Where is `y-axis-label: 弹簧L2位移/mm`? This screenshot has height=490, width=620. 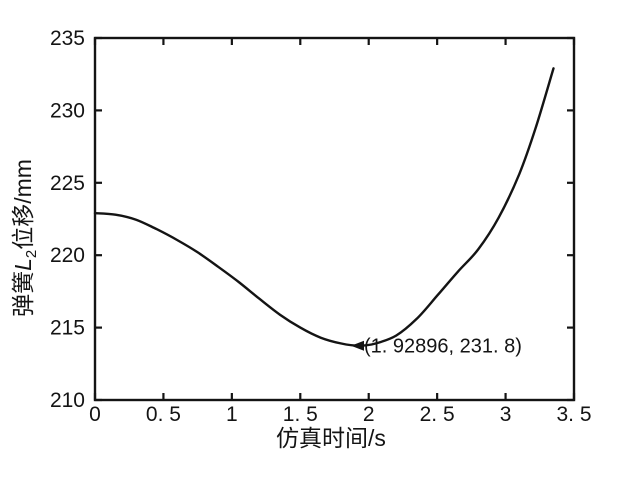
y-axis-label: 弹簧L2位移/mm is located at coordinates (25, 238).